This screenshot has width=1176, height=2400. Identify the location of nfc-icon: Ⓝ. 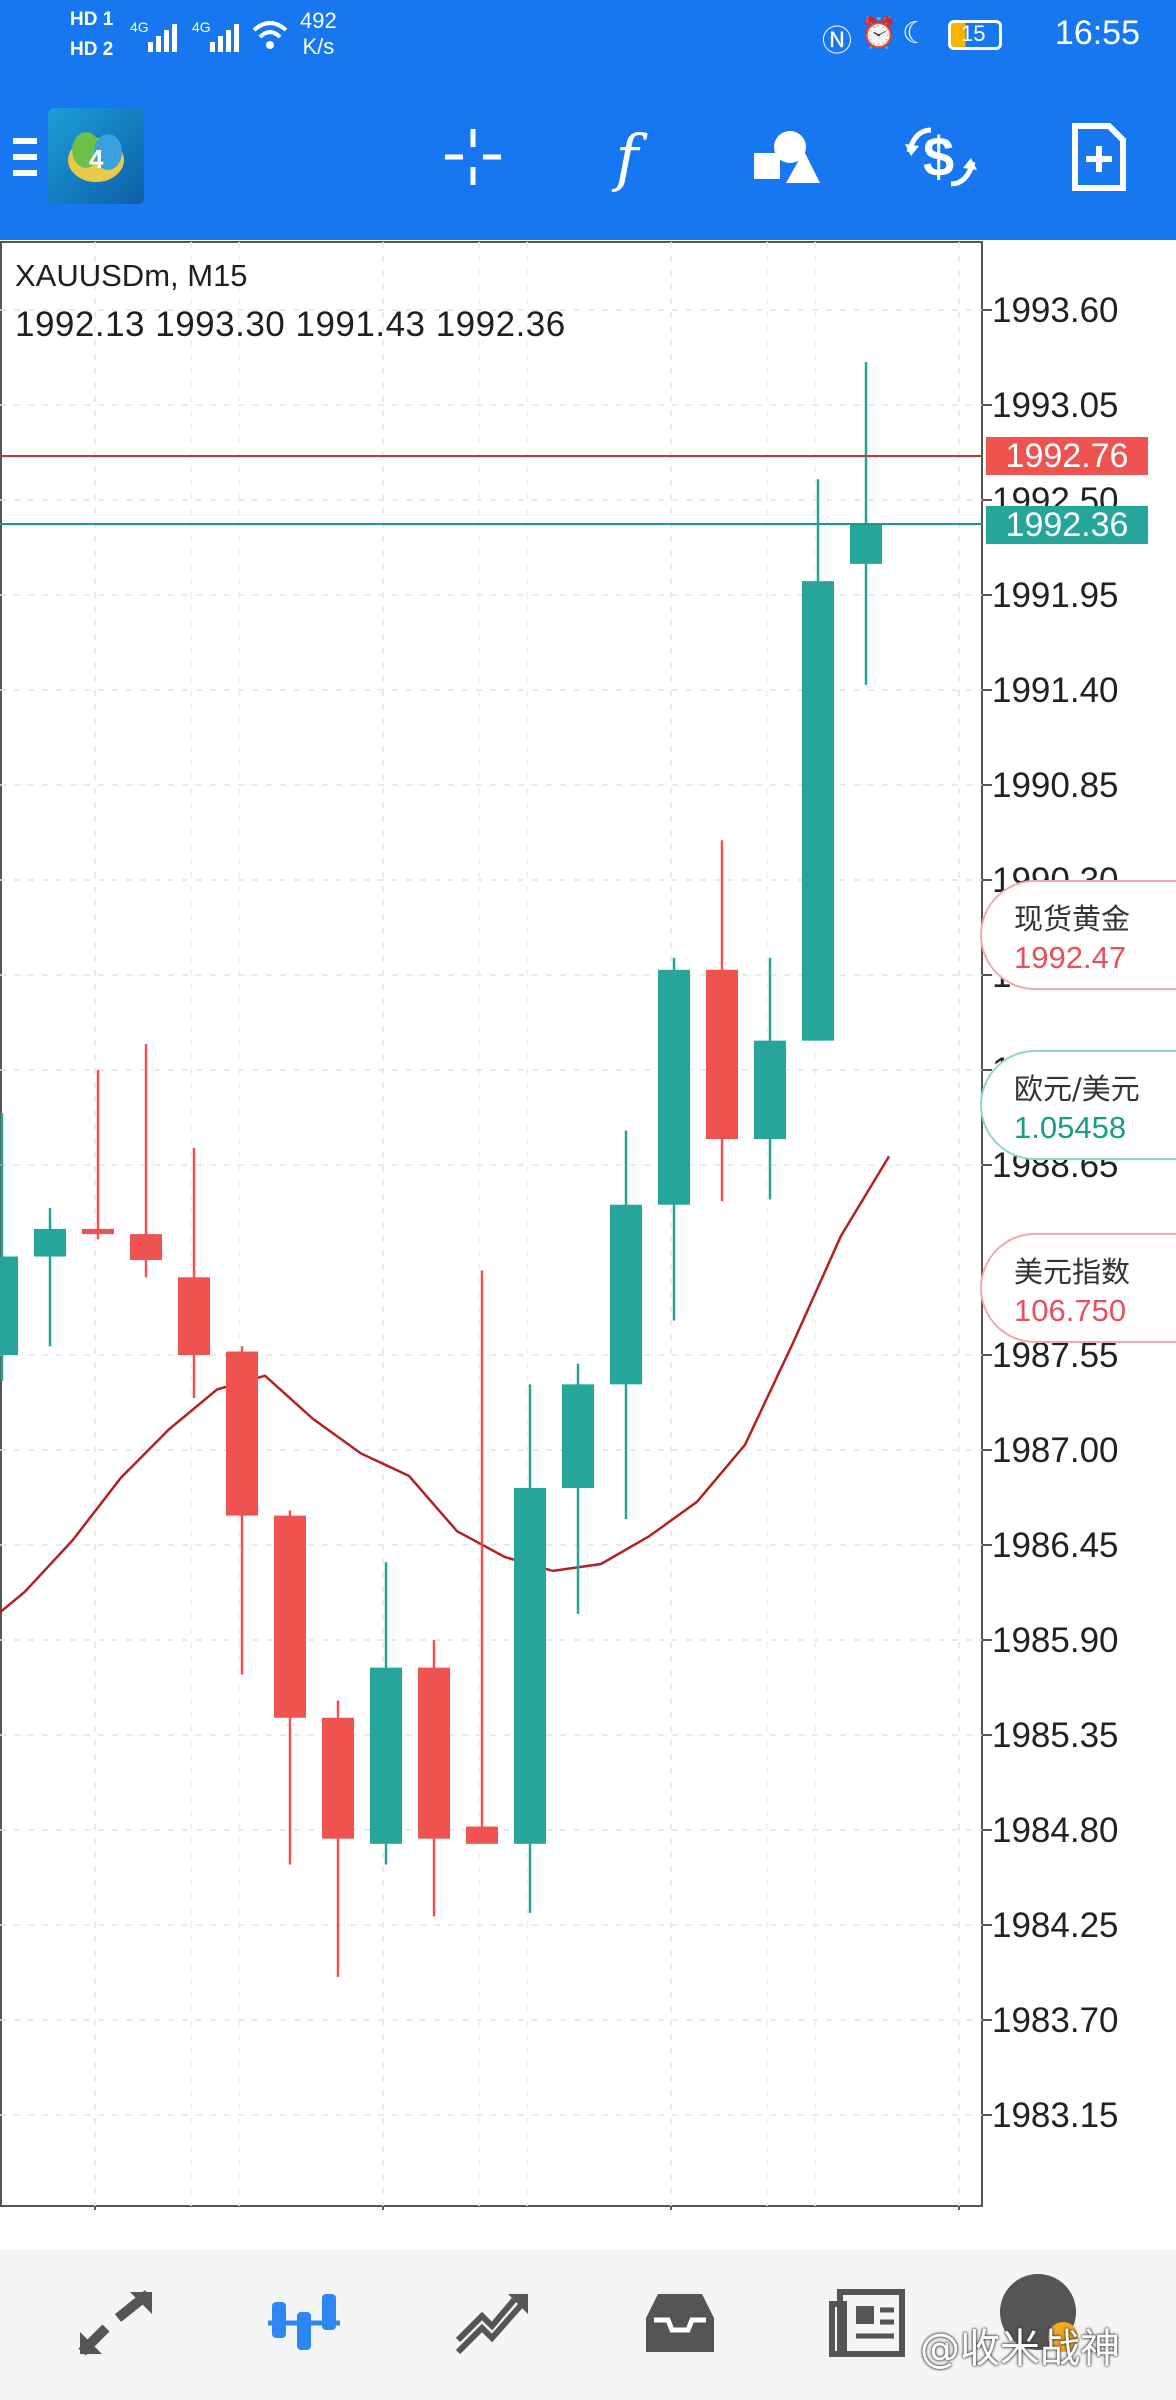
(837, 41).